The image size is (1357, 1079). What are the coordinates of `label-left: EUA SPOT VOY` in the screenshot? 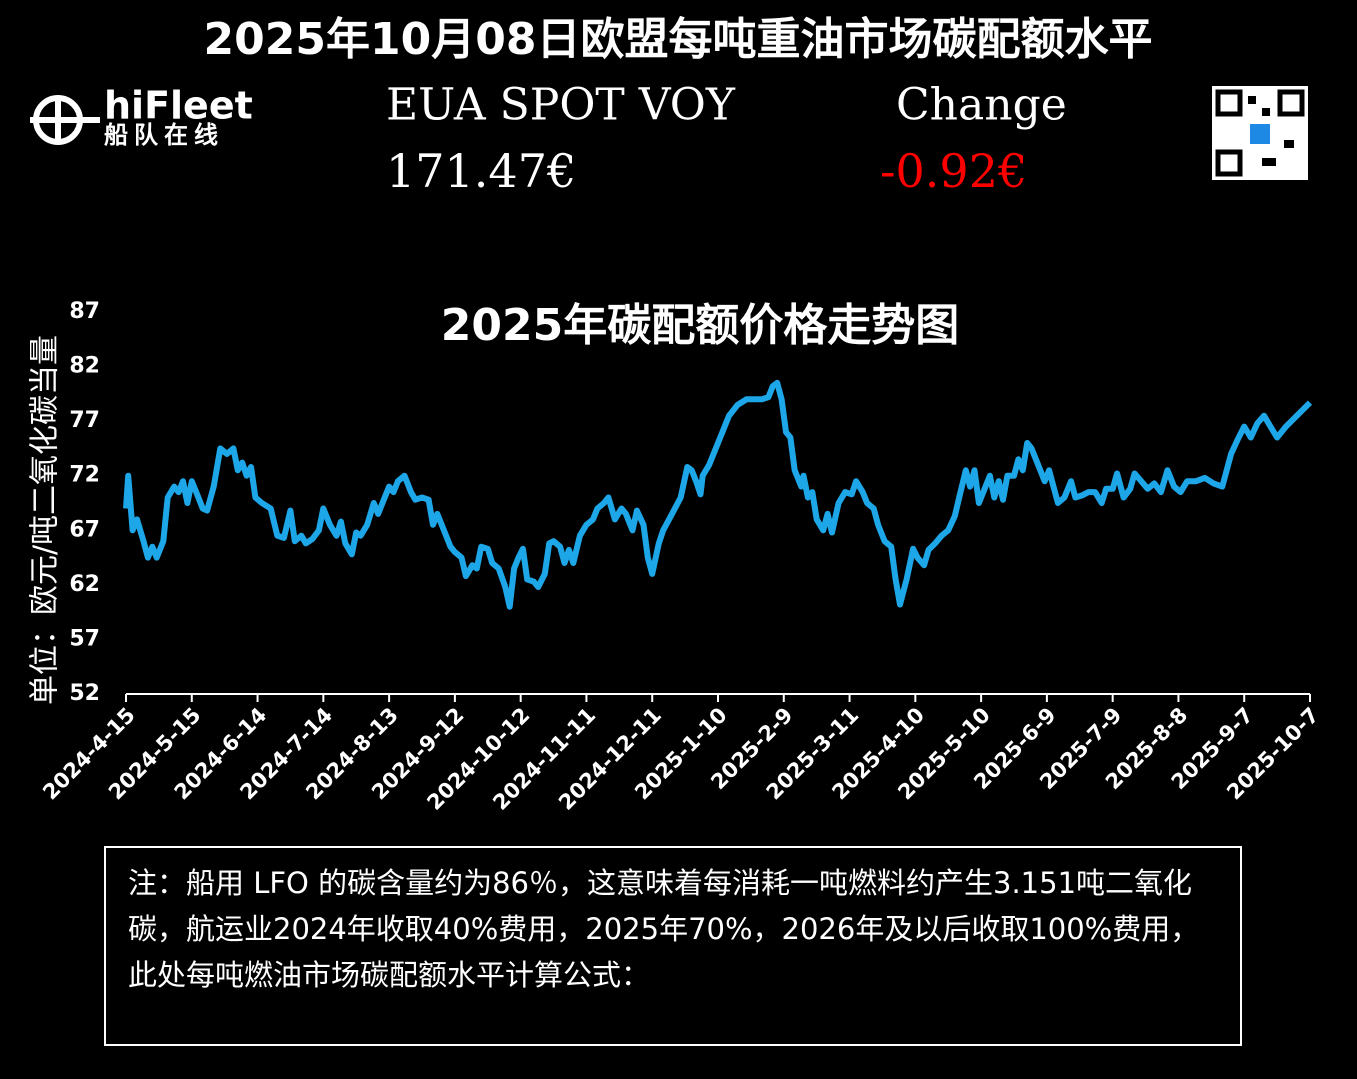 It's located at (561, 105).